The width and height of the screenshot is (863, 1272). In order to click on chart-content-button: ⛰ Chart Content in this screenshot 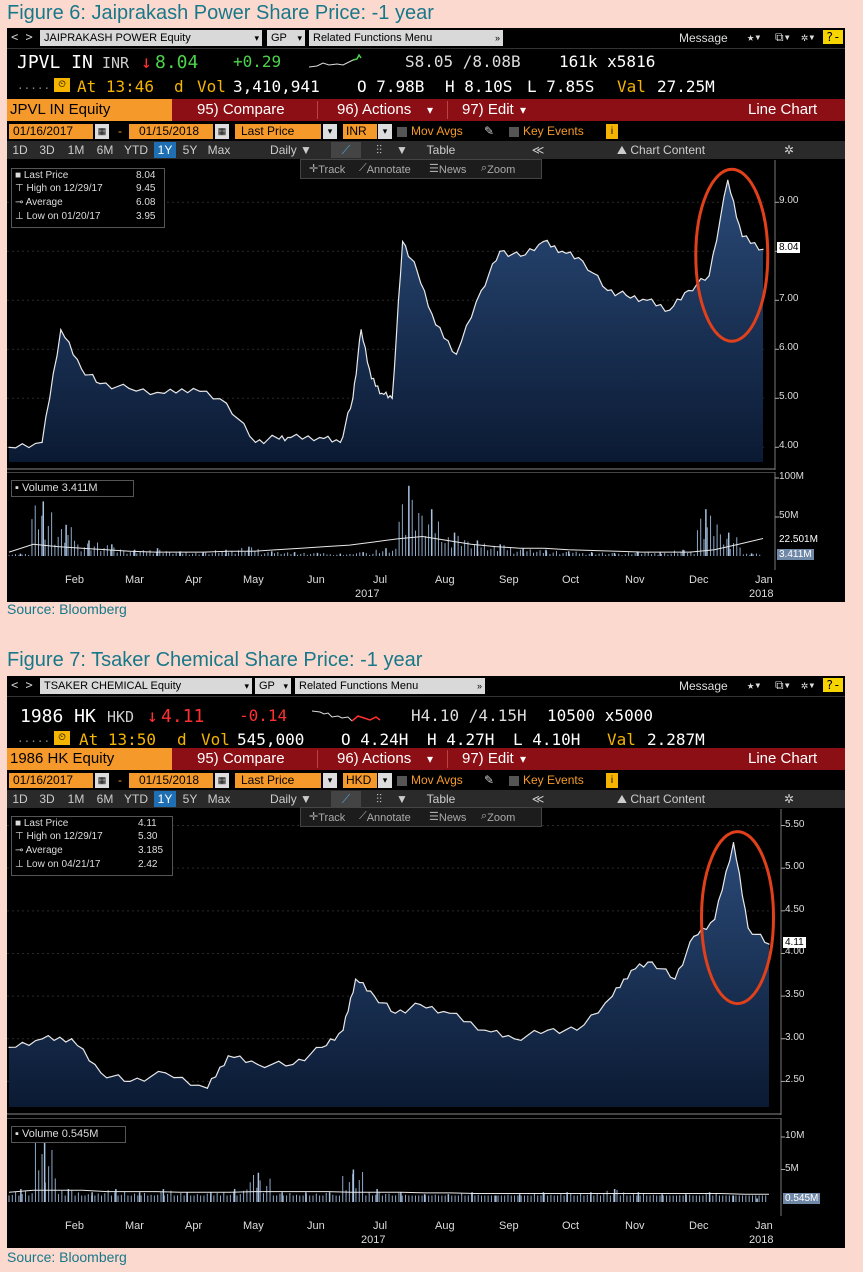, I will do `click(661, 150)`.